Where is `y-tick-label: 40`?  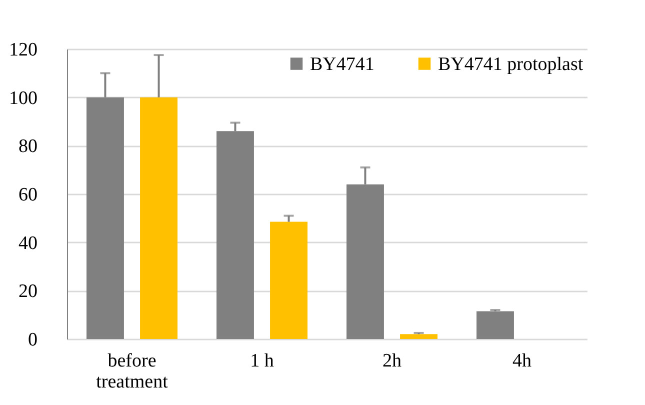 y-tick-label: 40 is located at coordinates (28, 243).